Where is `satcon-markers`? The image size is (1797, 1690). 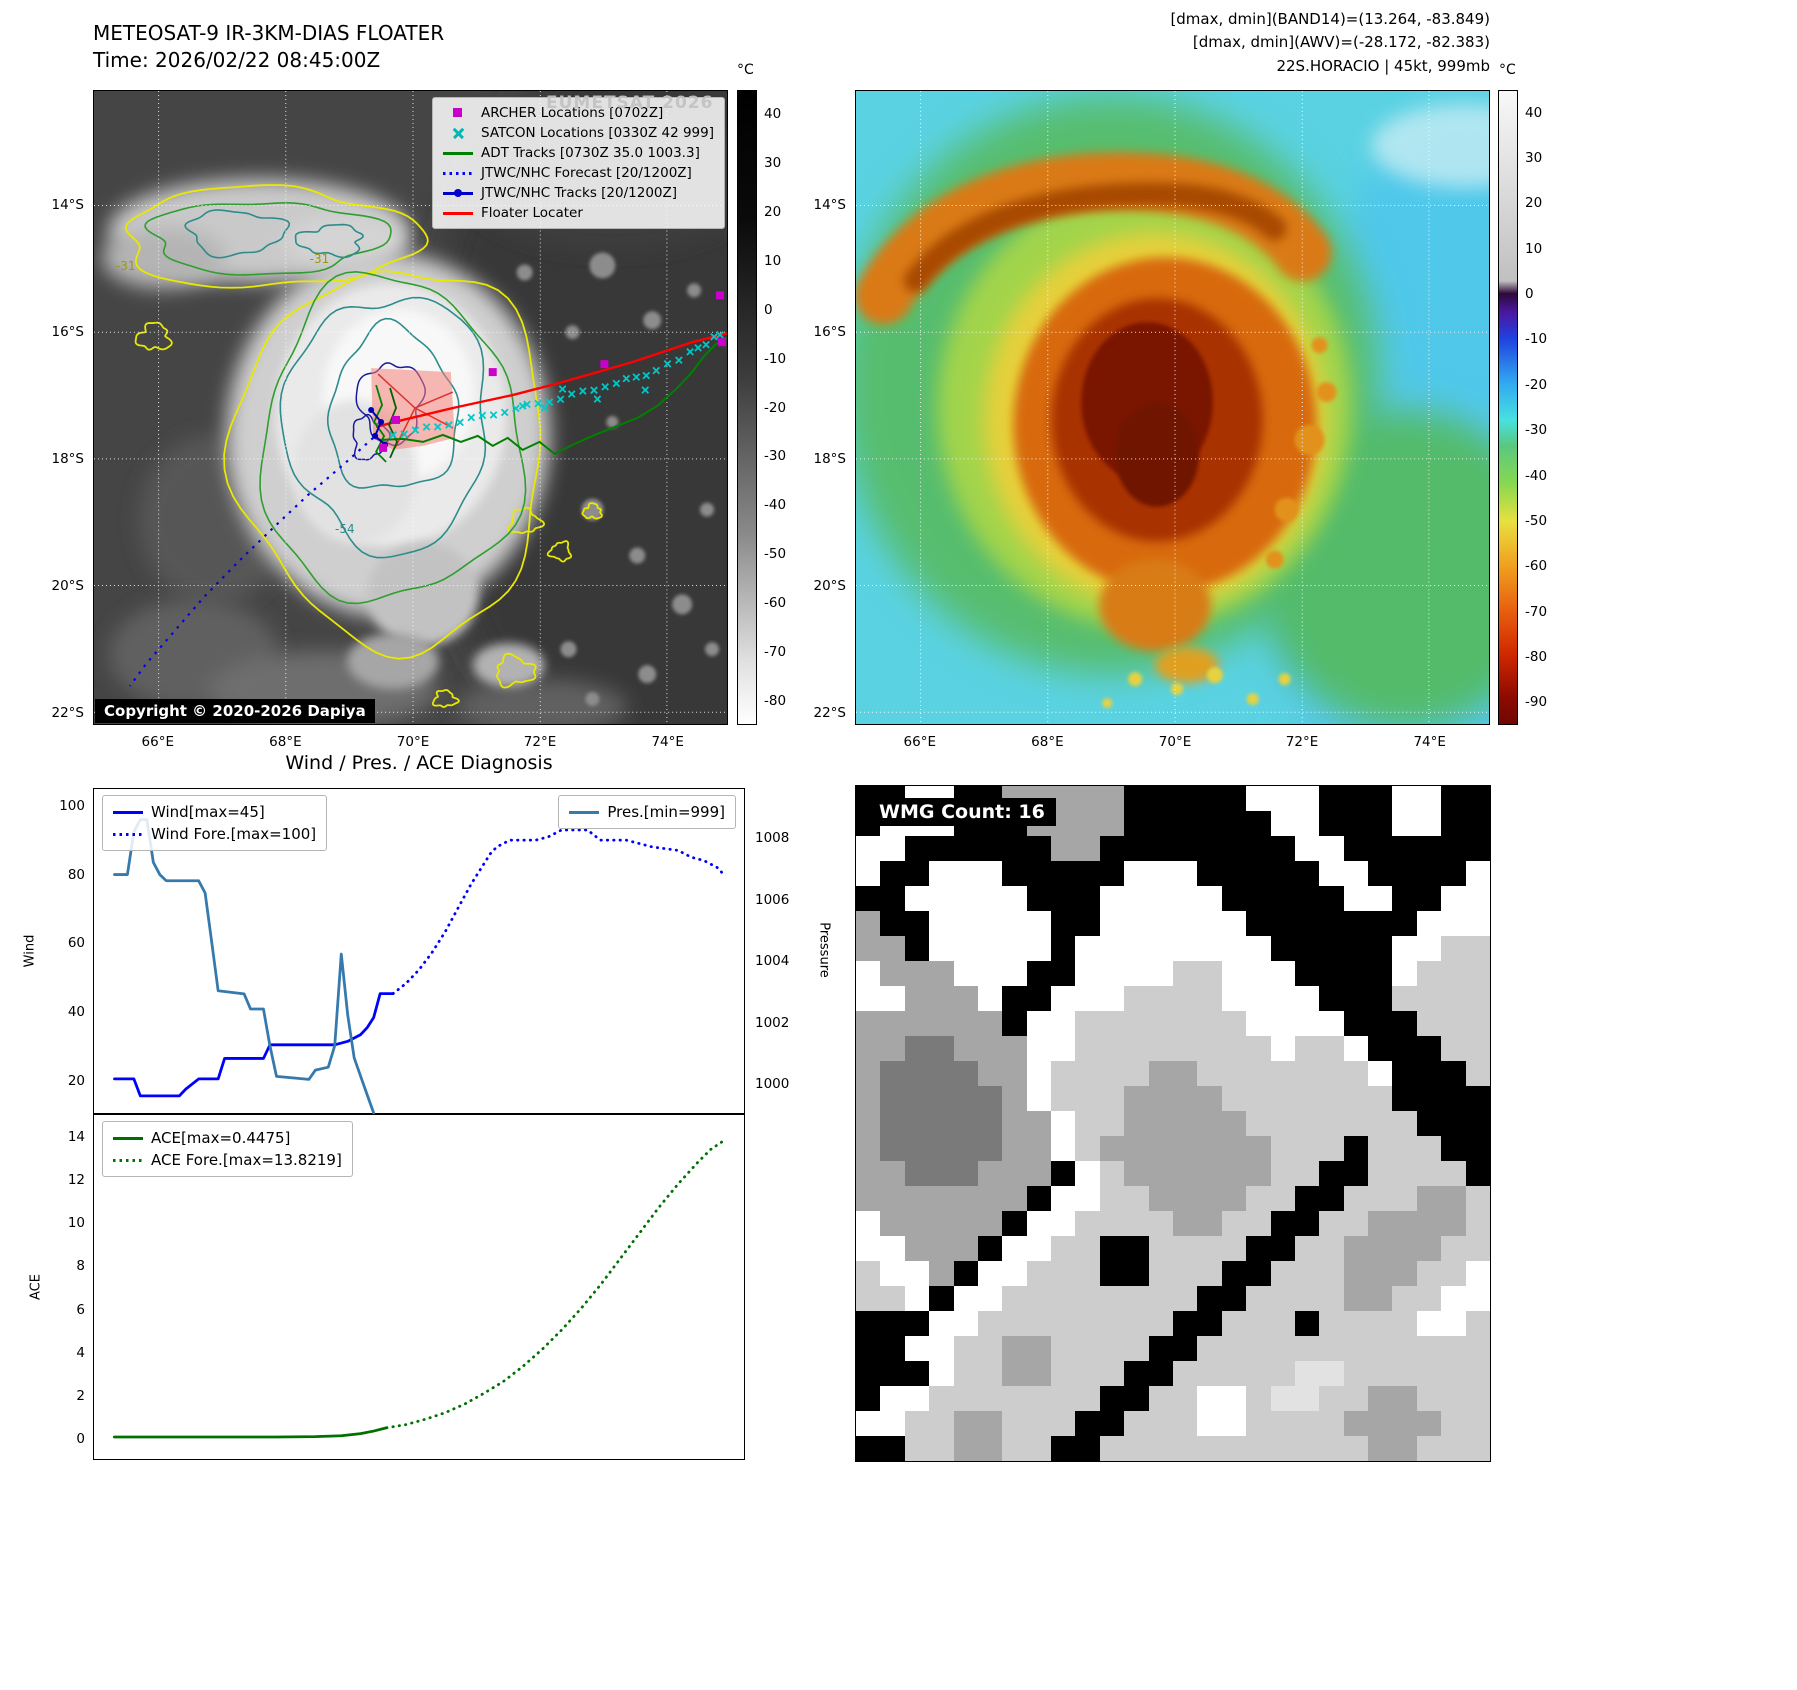 satcon-markers is located at coordinates (556, 385).